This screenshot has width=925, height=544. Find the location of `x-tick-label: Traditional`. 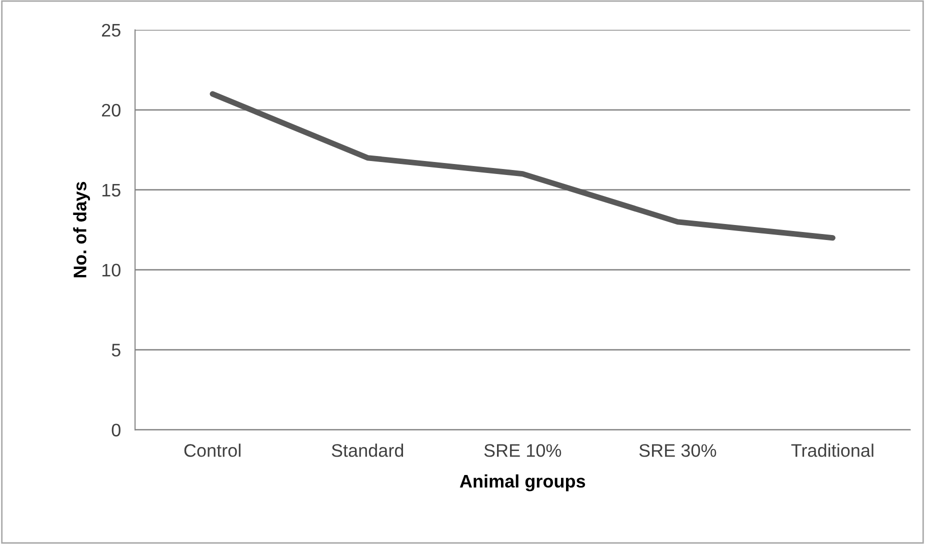

x-tick-label: Traditional is located at coordinates (832, 450).